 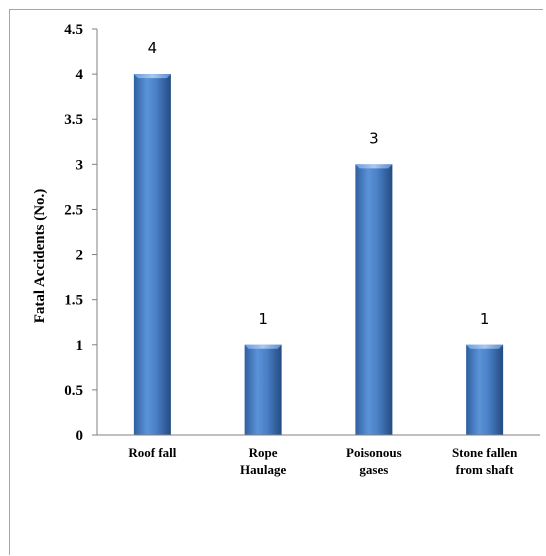 I want to click on y-axis-ticks: 0 0.5 1 1.5 2 2.5 3 3.5 4 4.5, so click(x=80, y=233).